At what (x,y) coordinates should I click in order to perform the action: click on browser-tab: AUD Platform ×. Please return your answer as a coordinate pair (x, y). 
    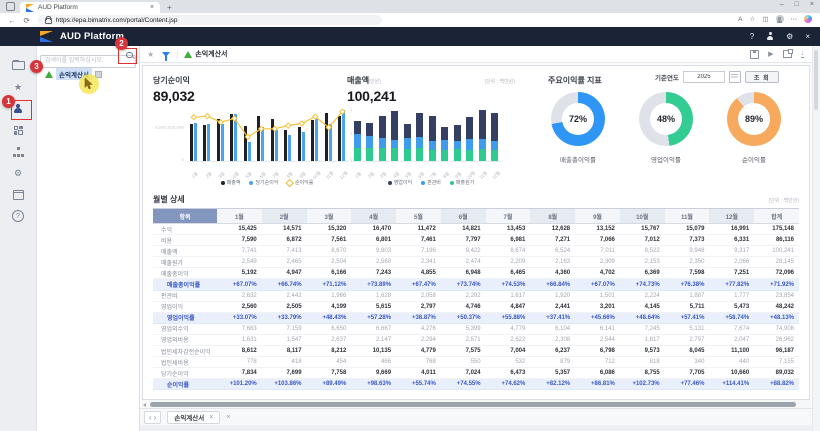
    Looking at the image, I should click on (90, 7).